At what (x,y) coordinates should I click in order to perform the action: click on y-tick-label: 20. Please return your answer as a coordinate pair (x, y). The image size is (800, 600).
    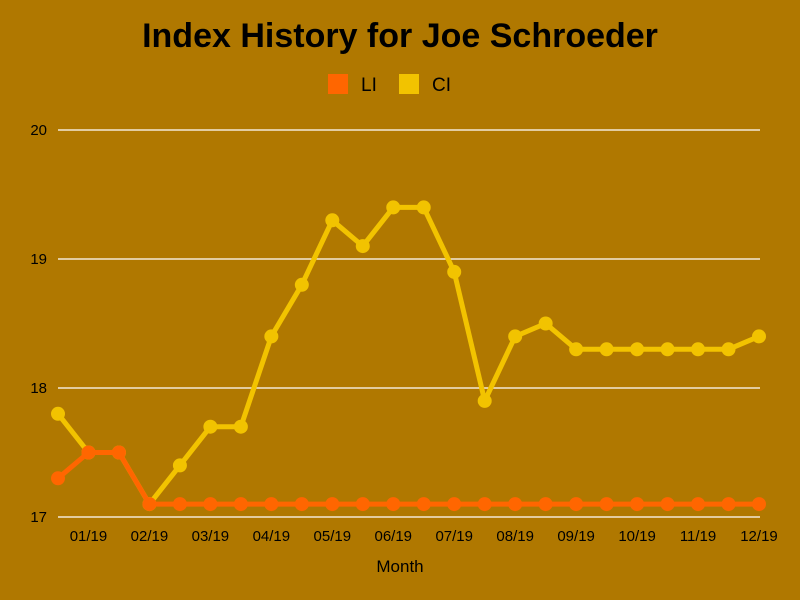
    Looking at the image, I should click on (38, 130).